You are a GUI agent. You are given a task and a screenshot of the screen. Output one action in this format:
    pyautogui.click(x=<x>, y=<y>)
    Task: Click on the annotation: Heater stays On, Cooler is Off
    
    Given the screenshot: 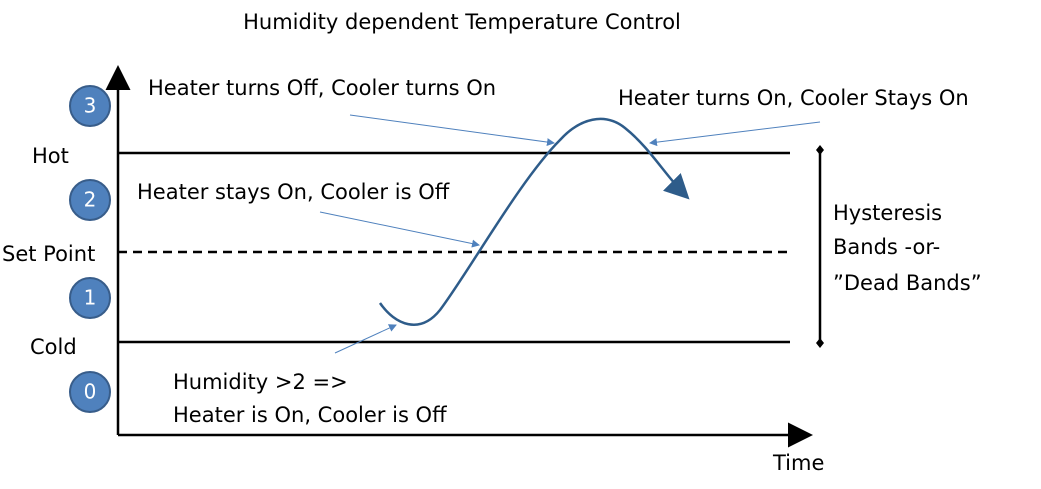 What is the action you would take?
    pyautogui.click(x=293, y=192)
    